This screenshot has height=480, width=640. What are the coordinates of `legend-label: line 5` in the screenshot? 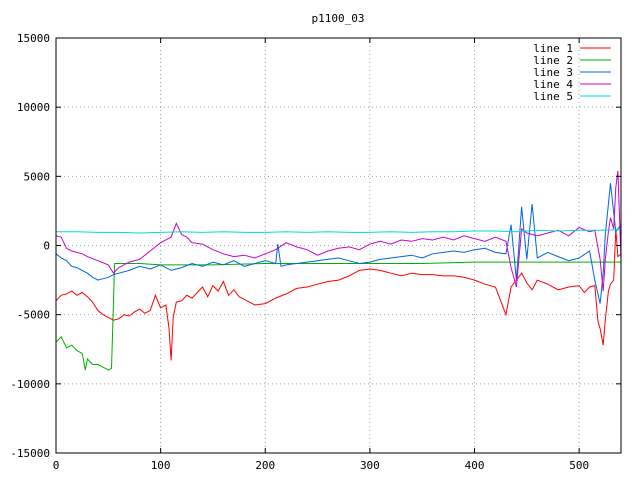 It's located at (553, 96).